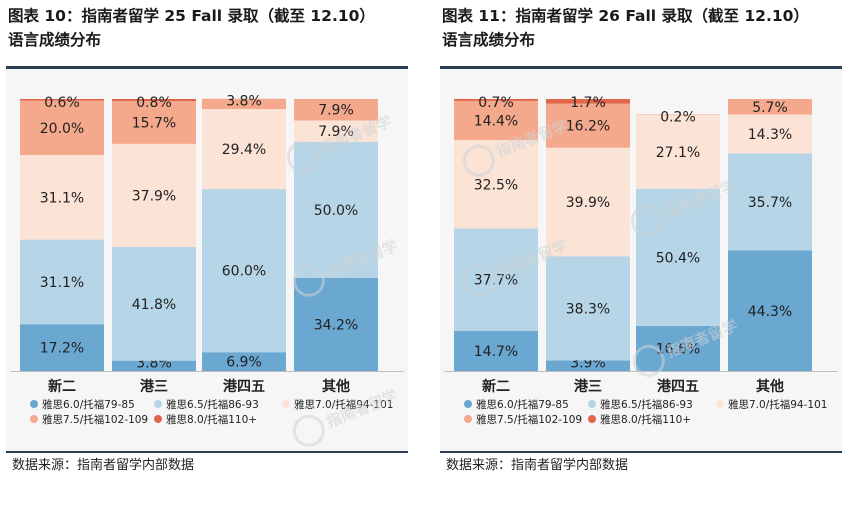 The image size is (865, 521). I want to click on data-label: 3.8%, so click(244, 102).